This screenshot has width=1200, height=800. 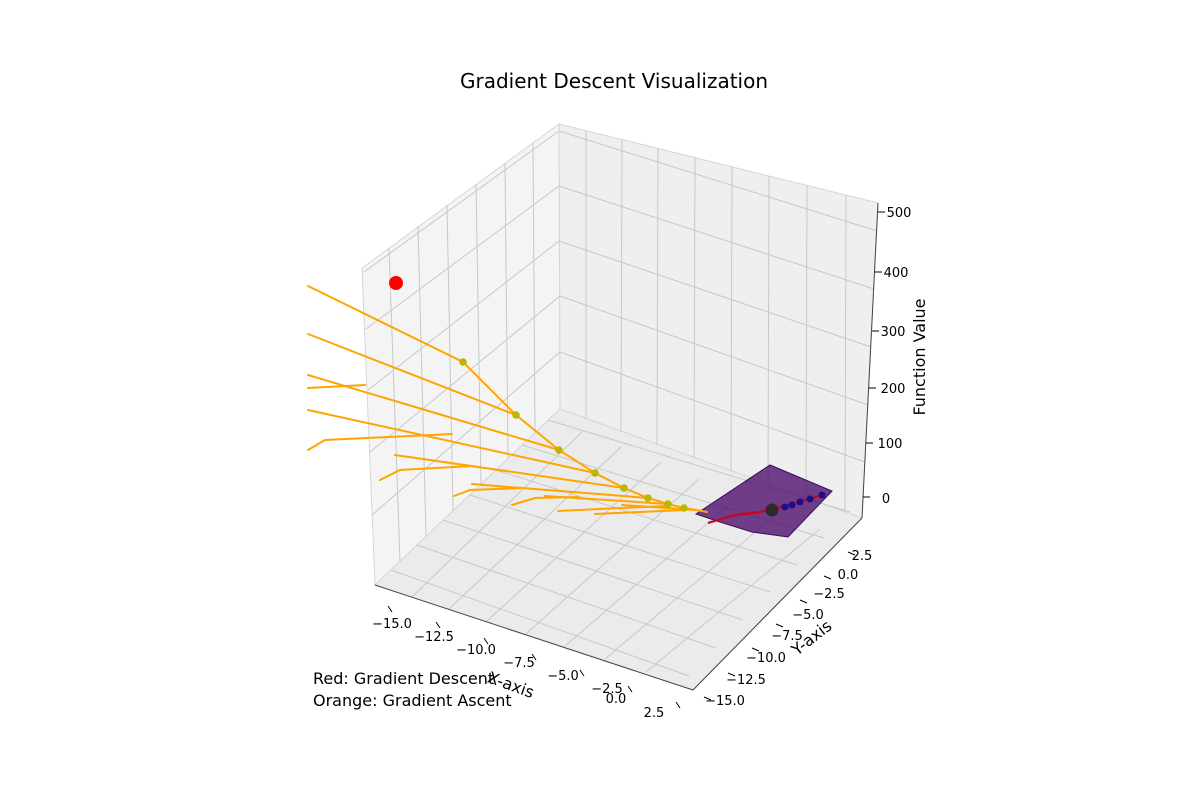 I want to click on z-tick-label: 400, so click(x=896, y=273).